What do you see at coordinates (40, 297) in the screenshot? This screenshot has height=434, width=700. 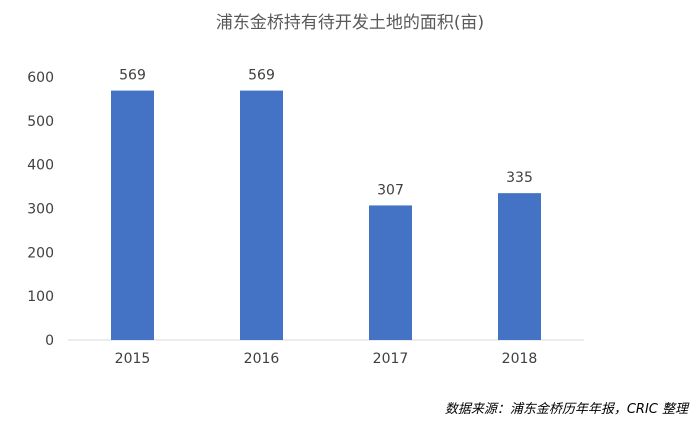 I see `y-tick-label: 100` at bounding box center [40, 297].